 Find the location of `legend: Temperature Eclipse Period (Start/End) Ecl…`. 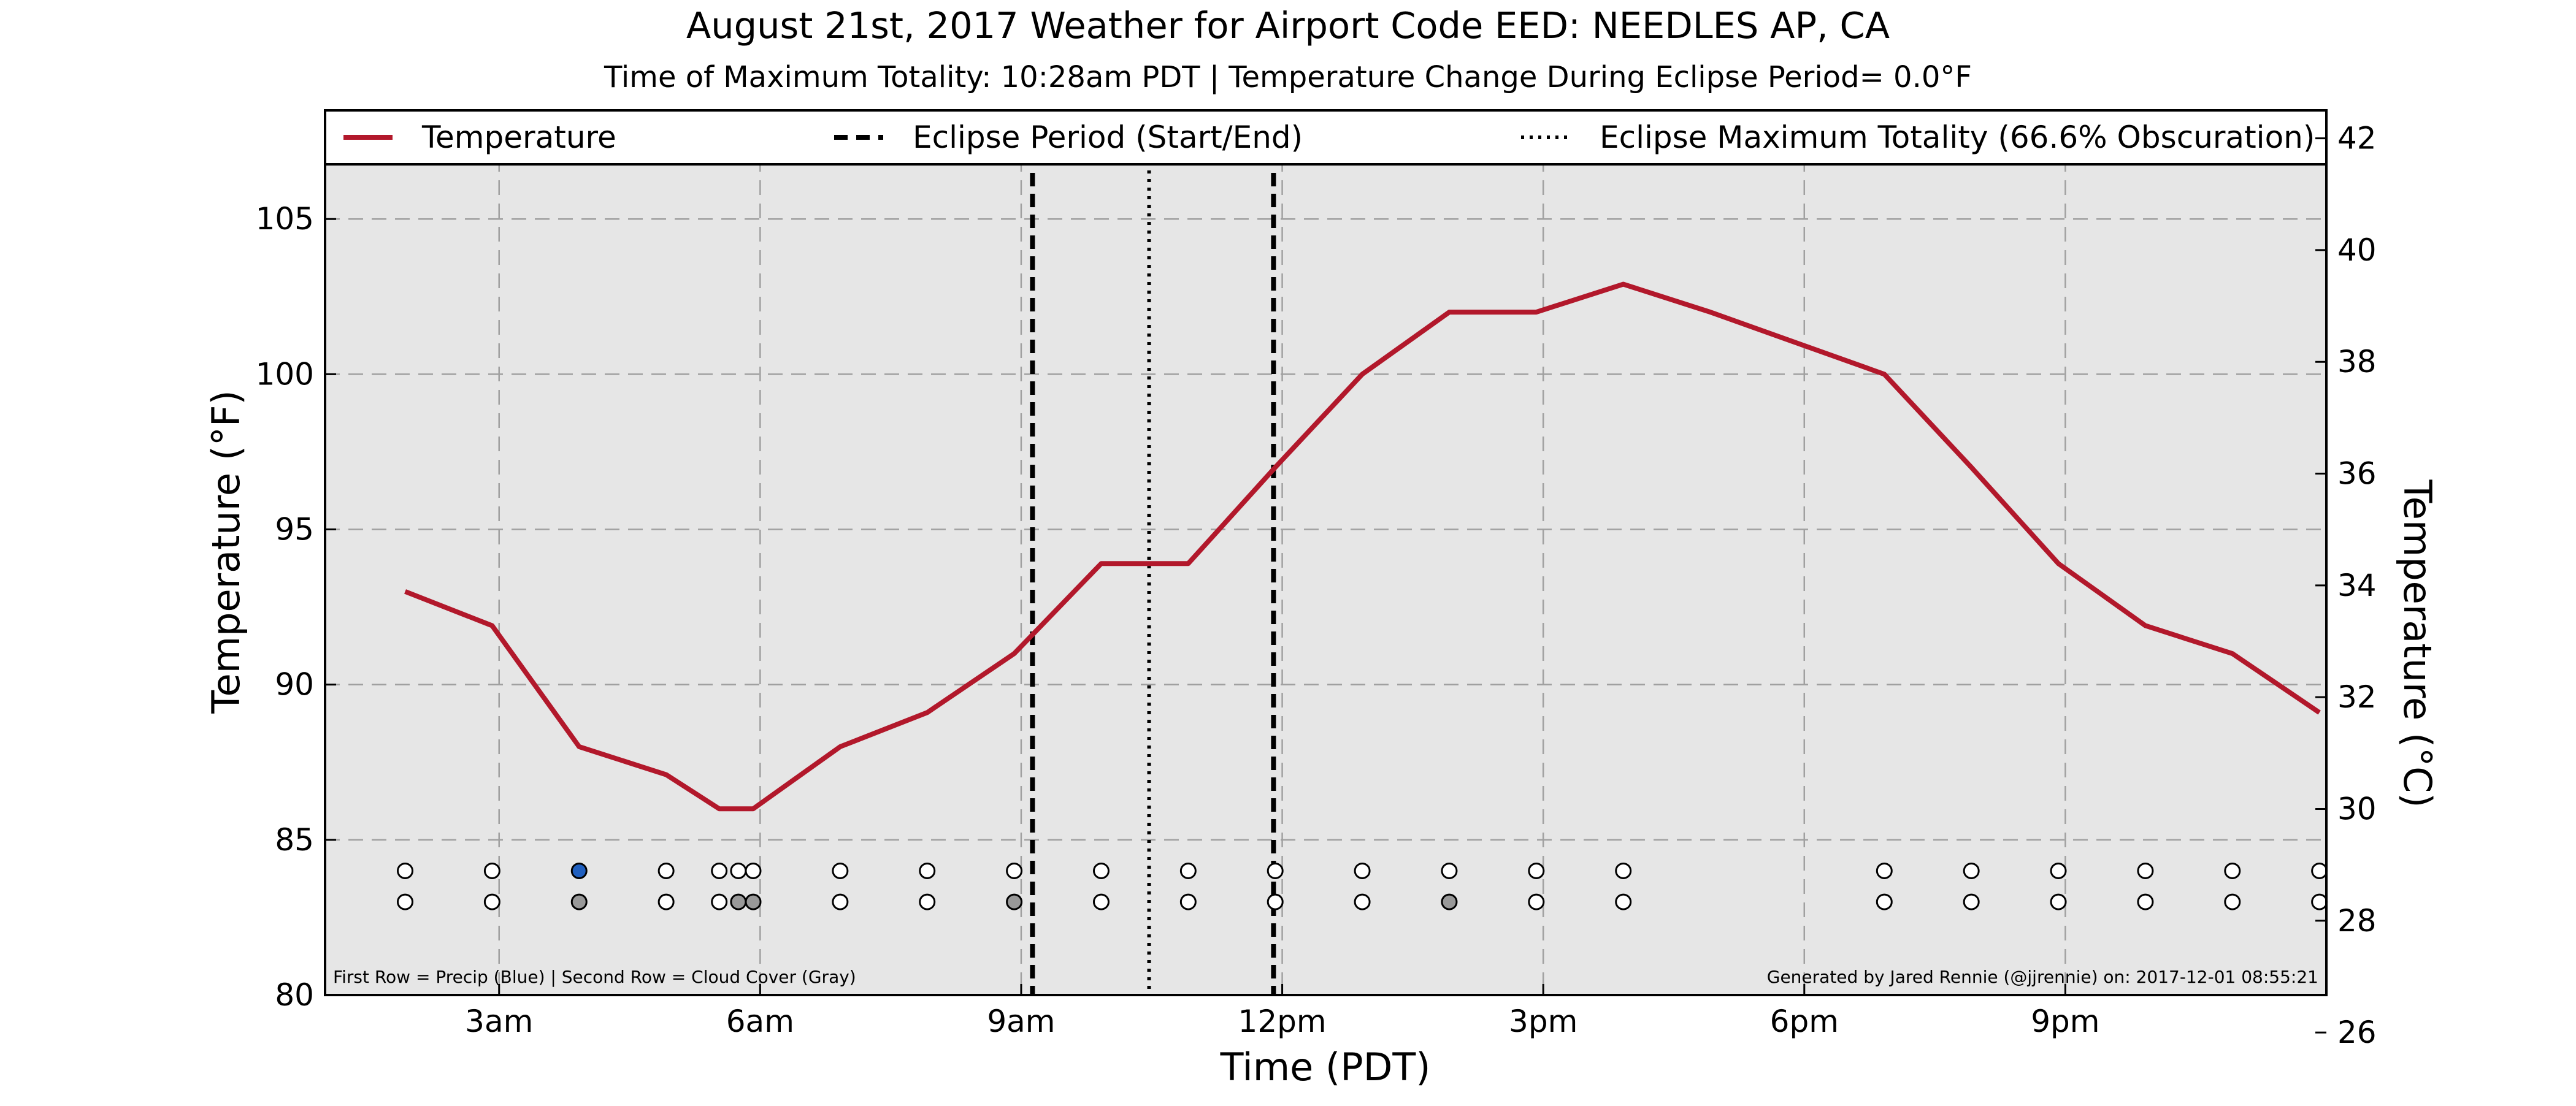

legend: Temperature Eclipse Period (Start/End) Ecl… is located at coordinates (1329, 137).